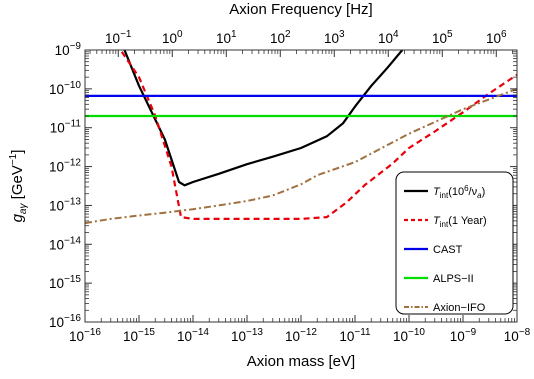 This screenshot has height=379, width=534. What do you see at coordinates (479, 195) in the screenshot?
I see `legend-label-tail-sub: a` at bounding box center [479, 195].